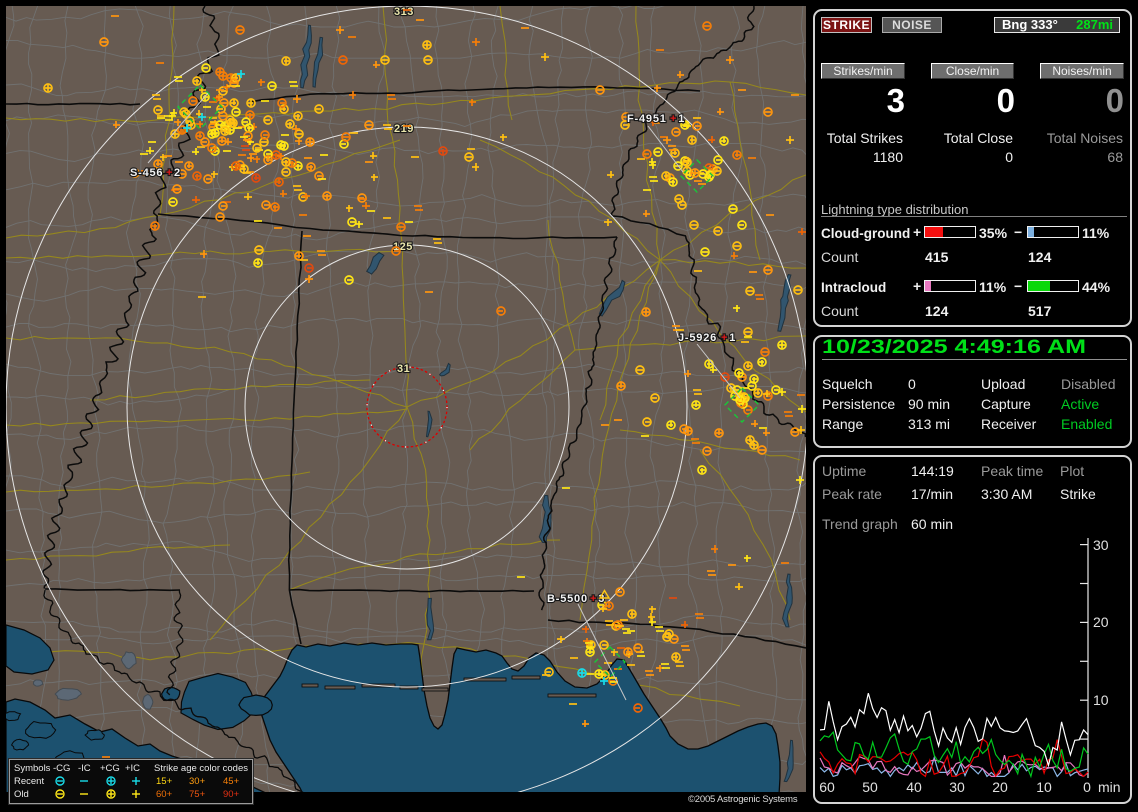 The height and width of the screenshot is (812, 1138). What do you see at coordinates (1087, 787) in the screenshot?
I see `svg-text: 0` at bounding box center [1087, 787].